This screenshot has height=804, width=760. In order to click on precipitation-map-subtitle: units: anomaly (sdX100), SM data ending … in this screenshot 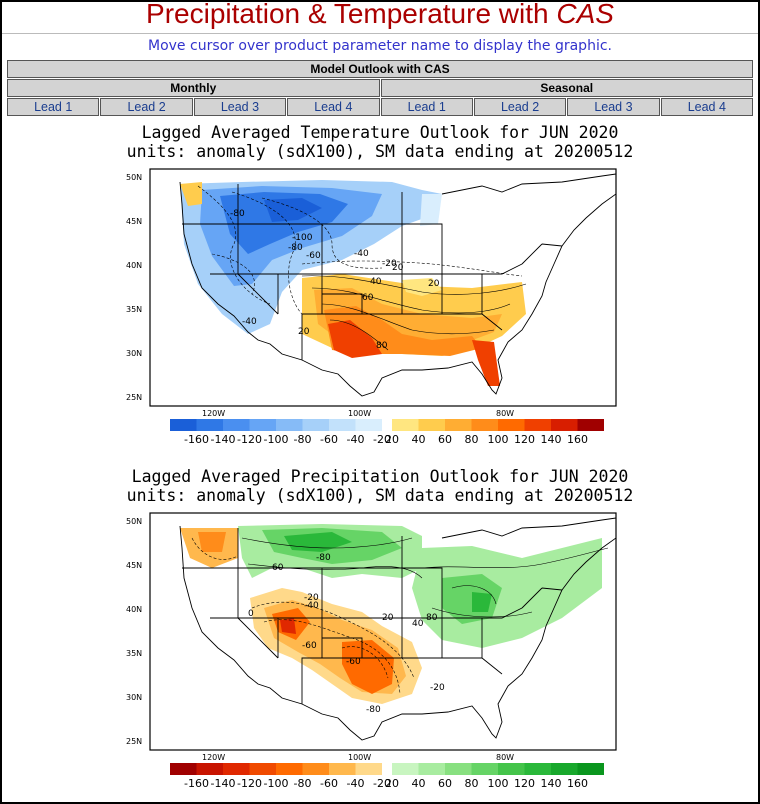, I will do `click(380, 495)`.